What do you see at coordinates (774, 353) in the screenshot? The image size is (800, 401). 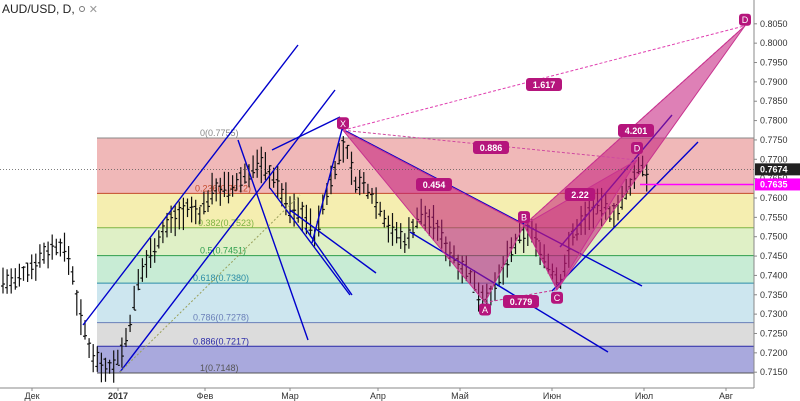 I see `price-tick-label: 0.7200` at bounding box center [774, 353].